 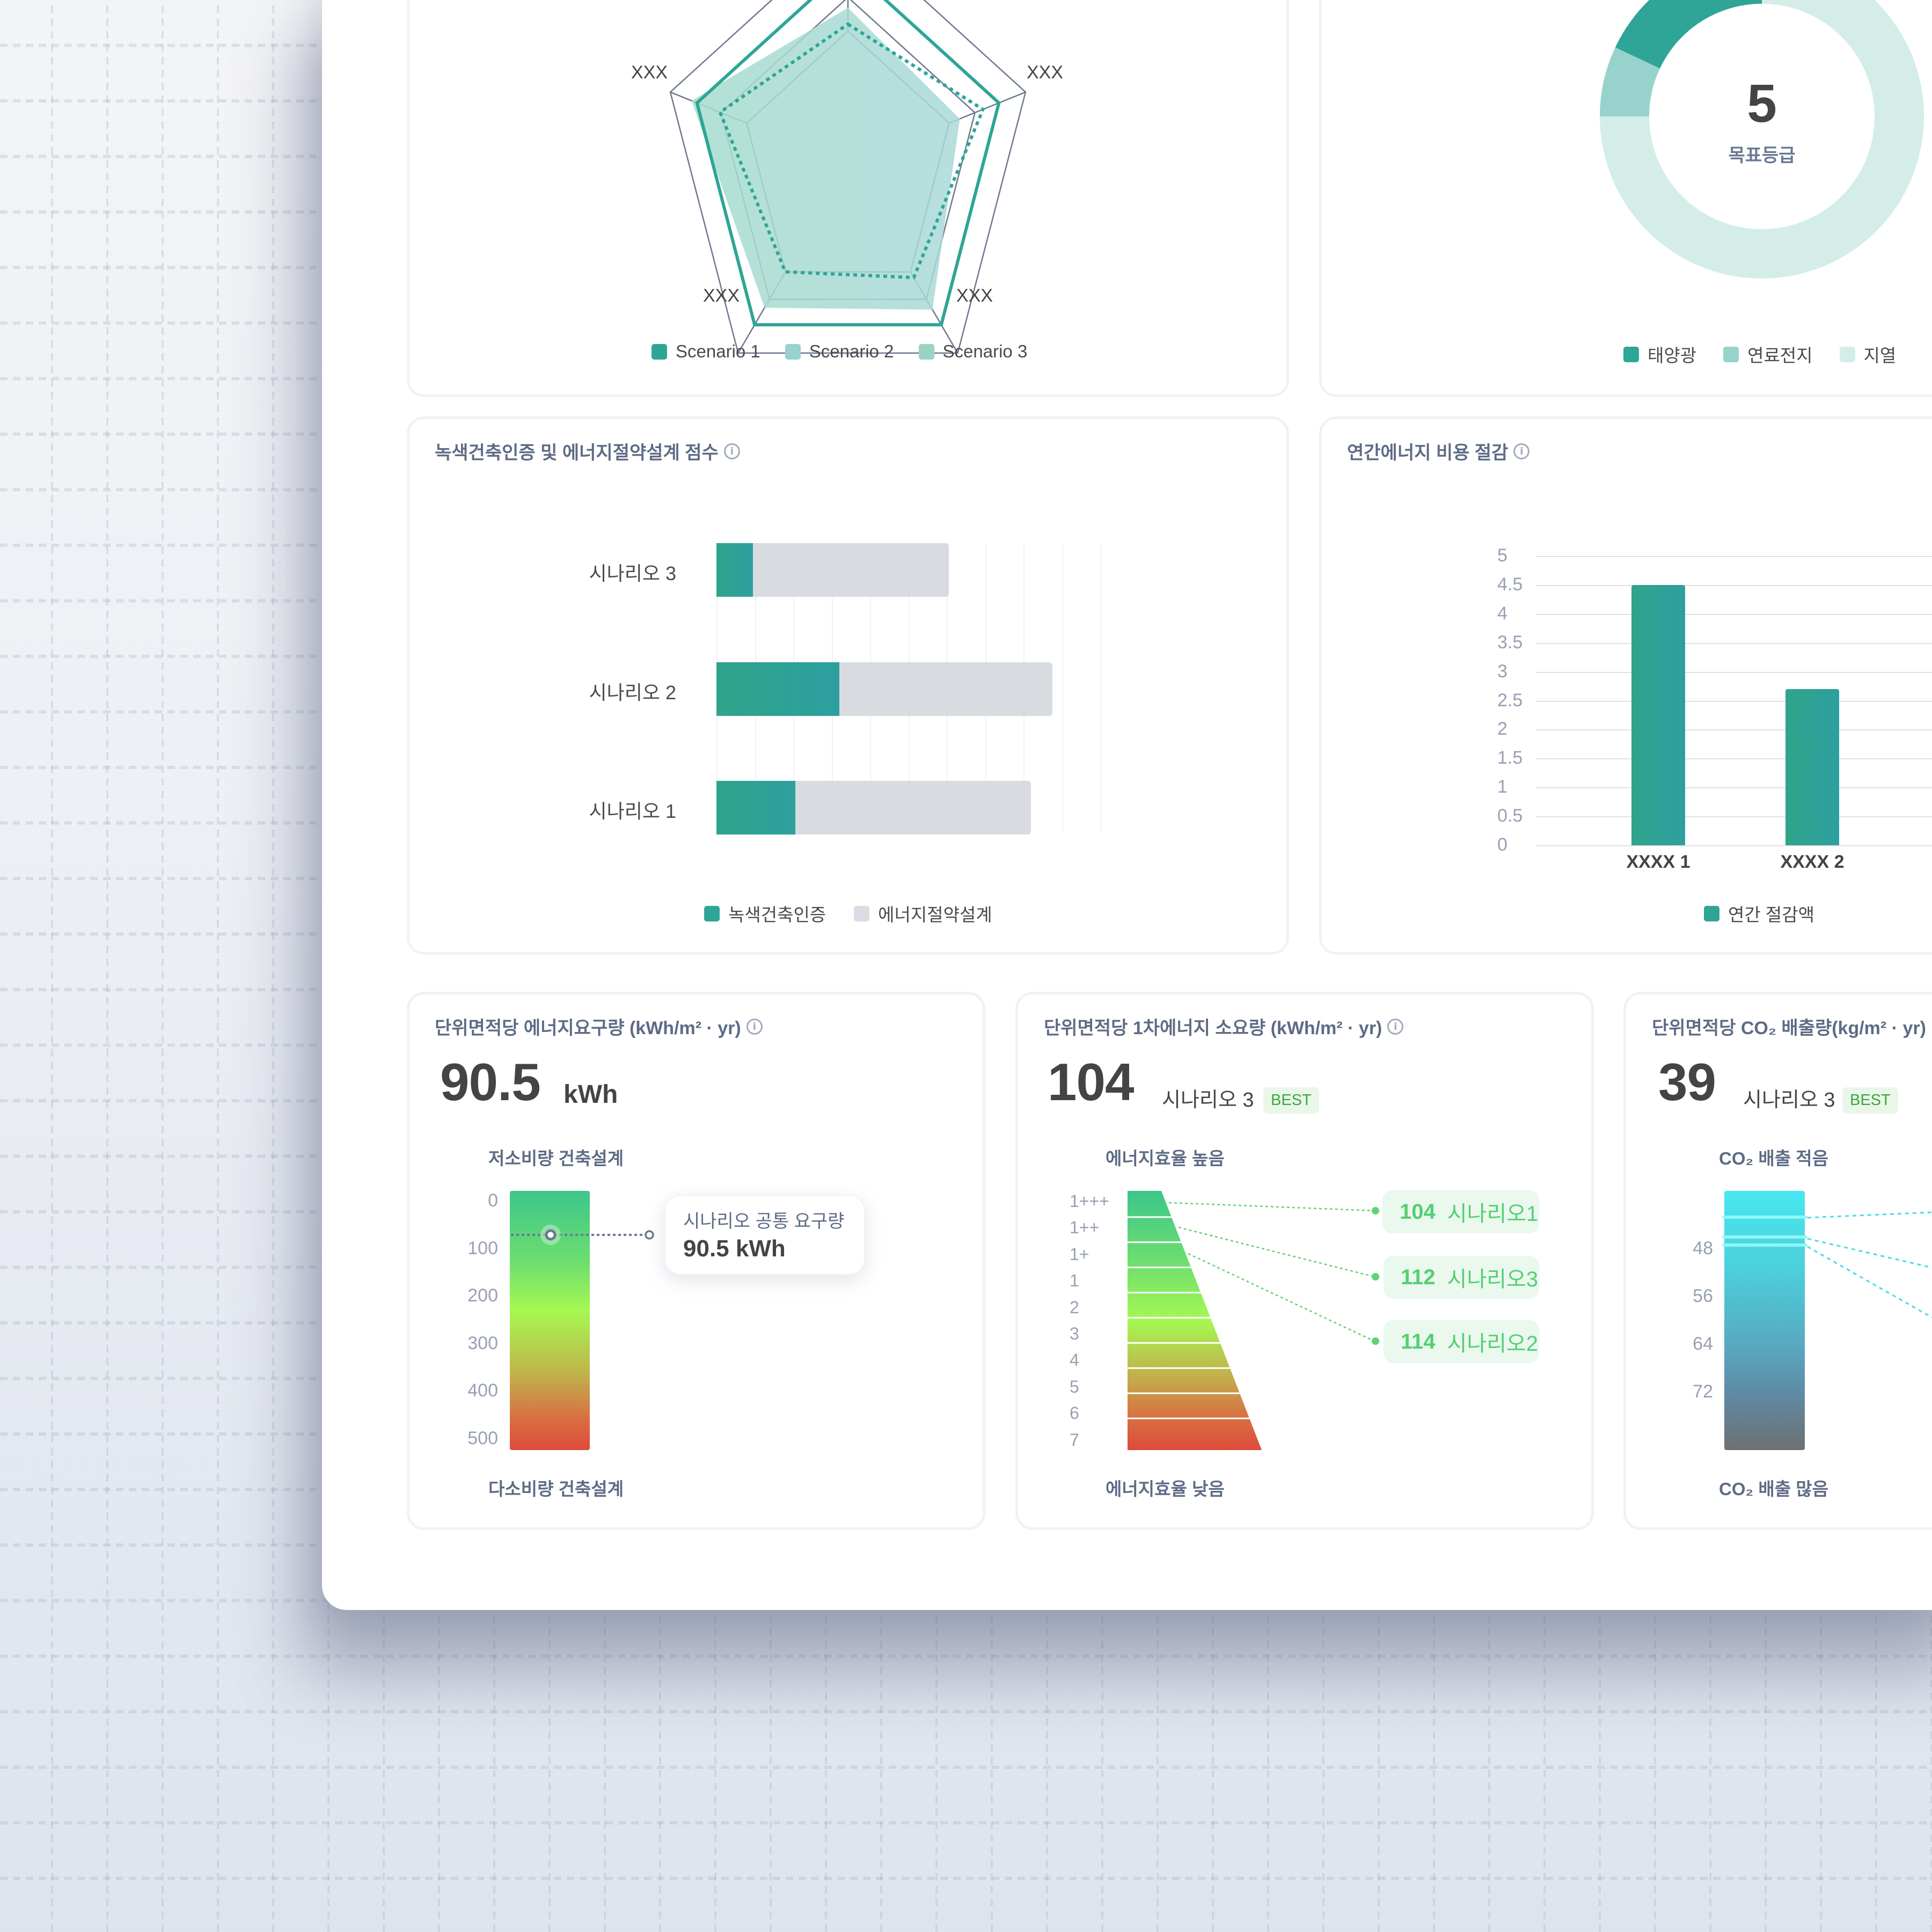 What do you see at coordinates (1659, 354) in the screenshot?
I see `legend-solar: 태양광` at bounding box center [1659, 354].